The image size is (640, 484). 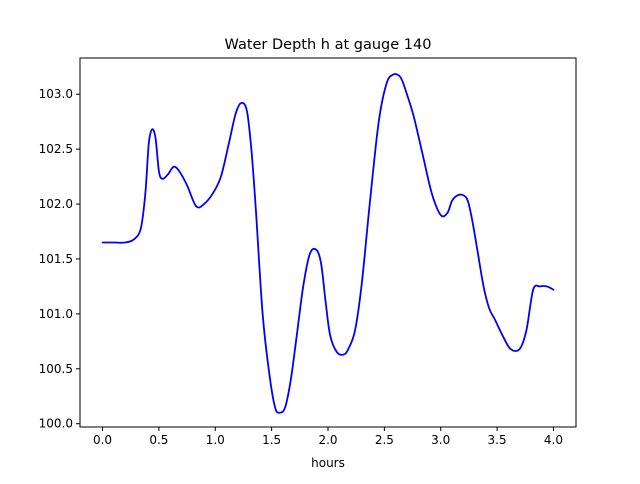 I want to click on x-tick-label: 1.5, so click(x=271, y=440).